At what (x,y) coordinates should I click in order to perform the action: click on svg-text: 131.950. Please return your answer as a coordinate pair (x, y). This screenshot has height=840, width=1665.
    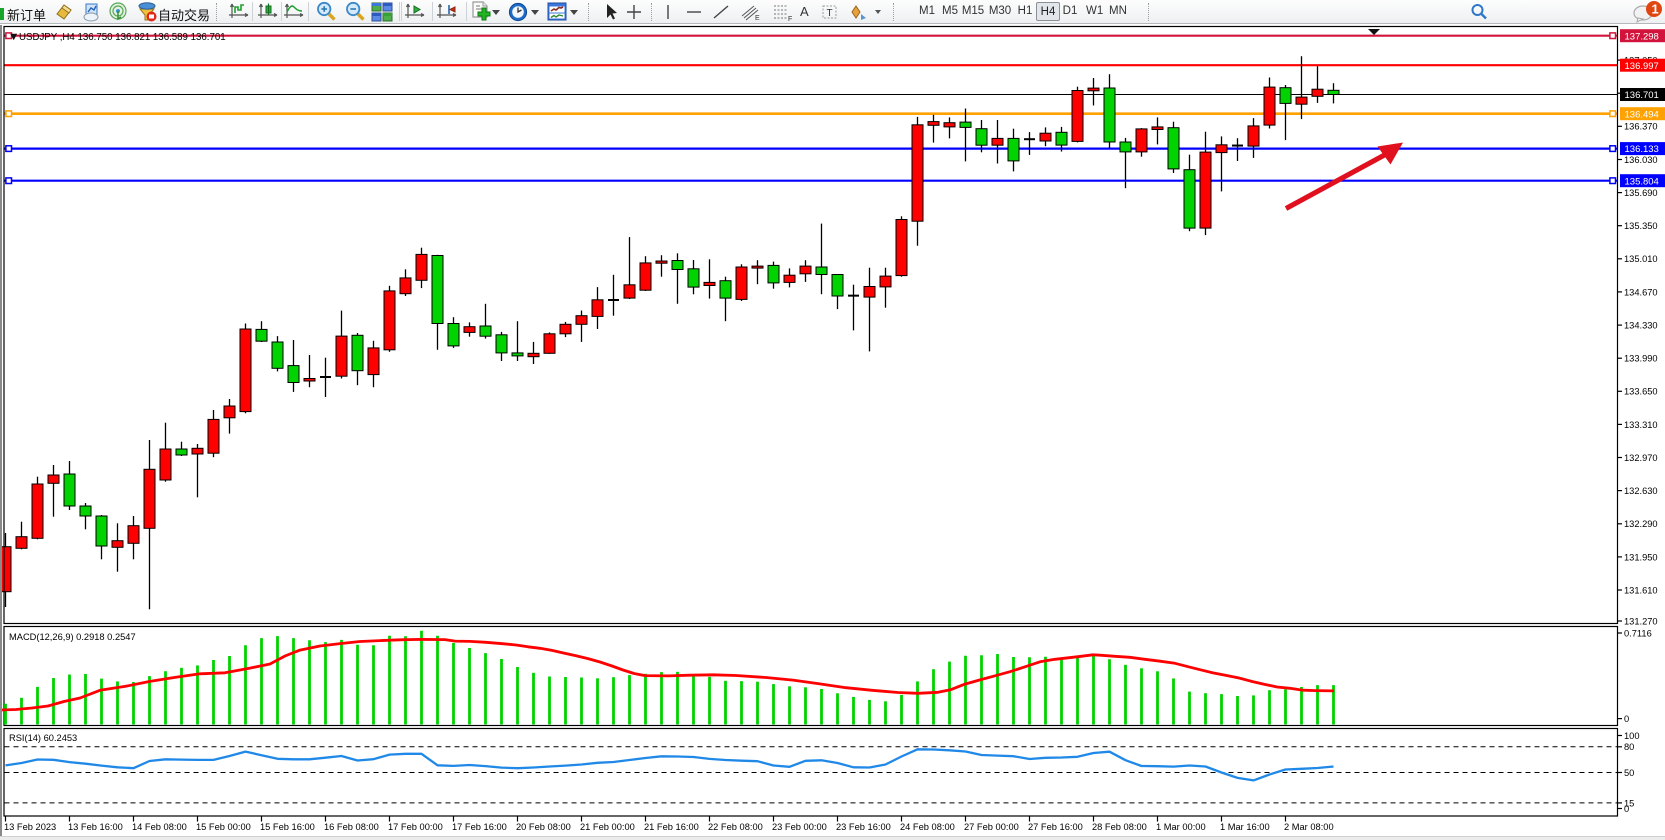
    Looking at the image, I should click on (1641, 557).